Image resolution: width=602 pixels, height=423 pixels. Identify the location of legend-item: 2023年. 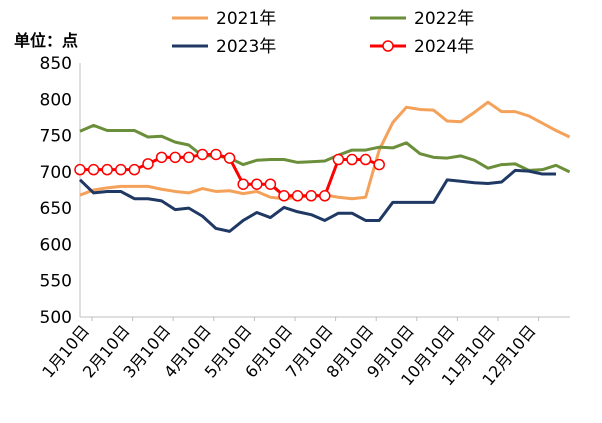
(224, 47).